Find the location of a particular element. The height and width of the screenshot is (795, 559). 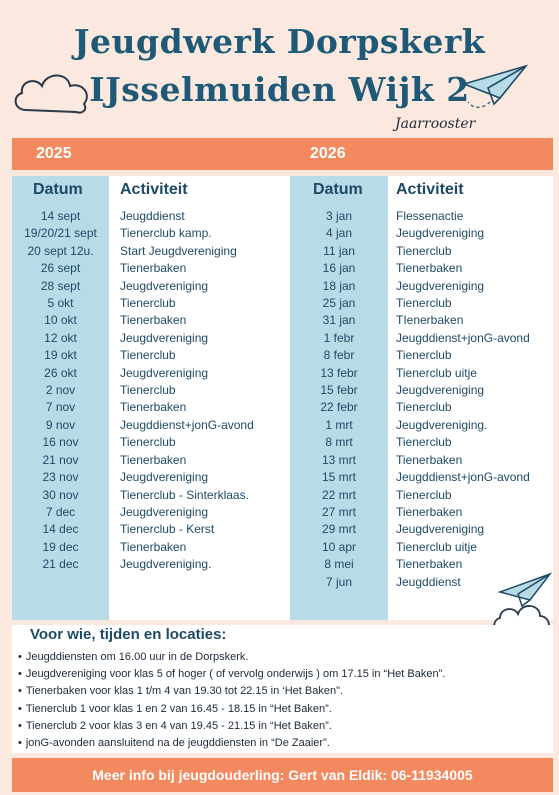

list-item: 18 jan is located at coordinates (339, 285).